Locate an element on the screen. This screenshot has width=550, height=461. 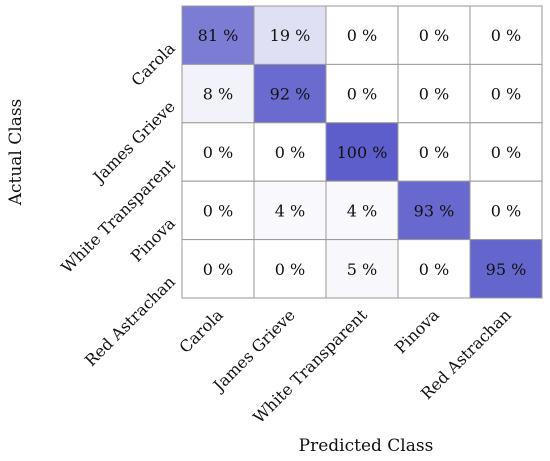
cell-value-label: 92 % is located at coordinates (290, 94).